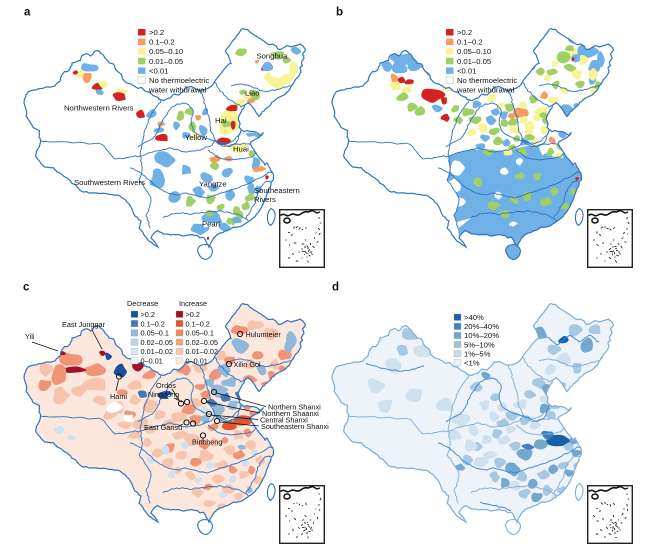 This screenshot has width=650, height=555. What do you see at coordinates (264, 334) in the screenshot?
I see `svg-text: Hulumteier` at bounding box center [264, 334].